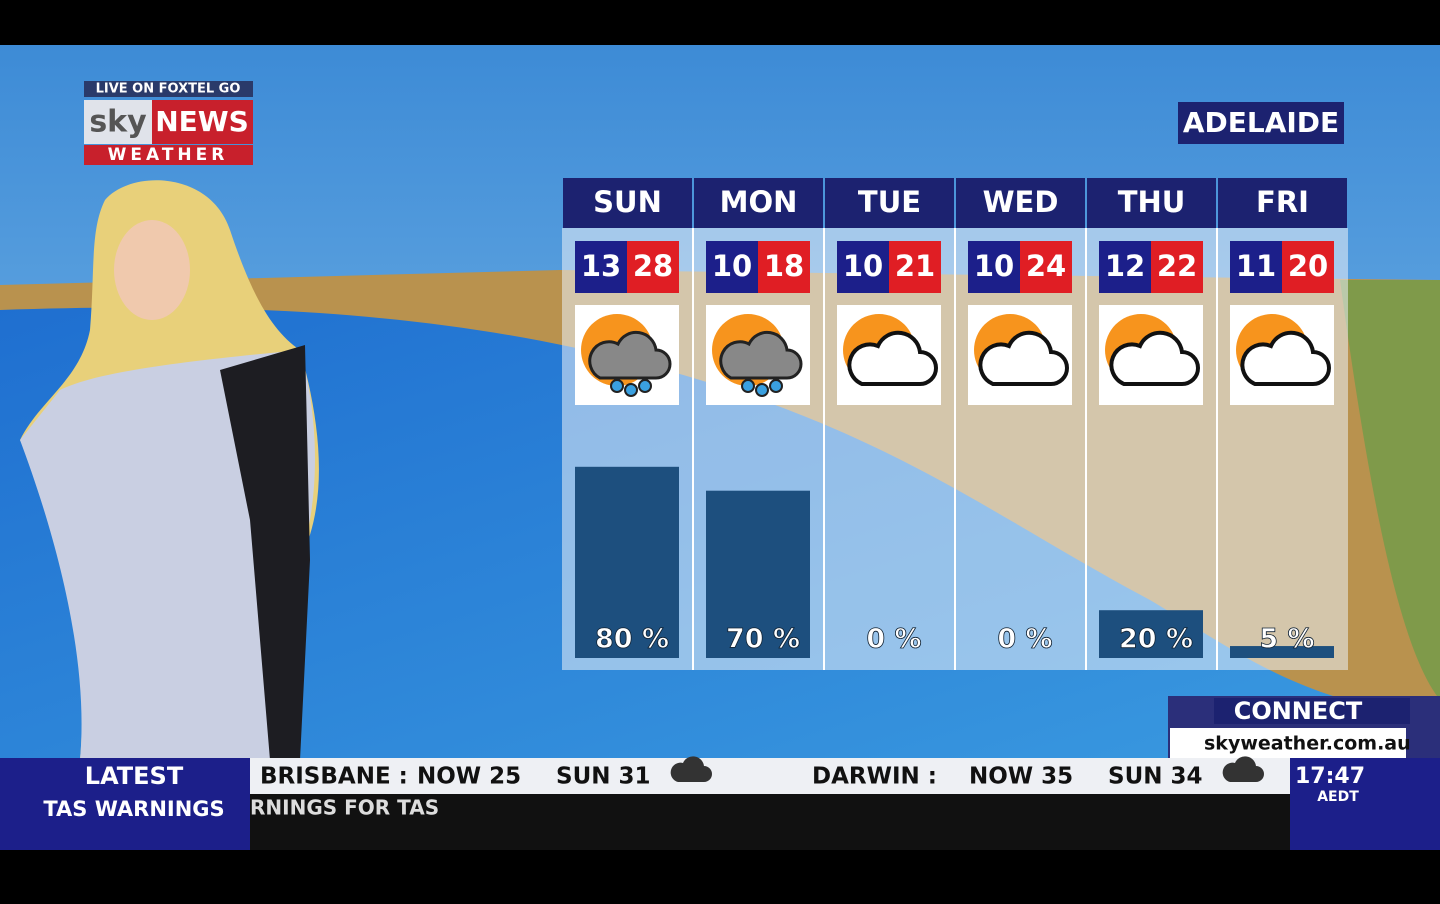  I want to click on day: MON, so click(759, 202).